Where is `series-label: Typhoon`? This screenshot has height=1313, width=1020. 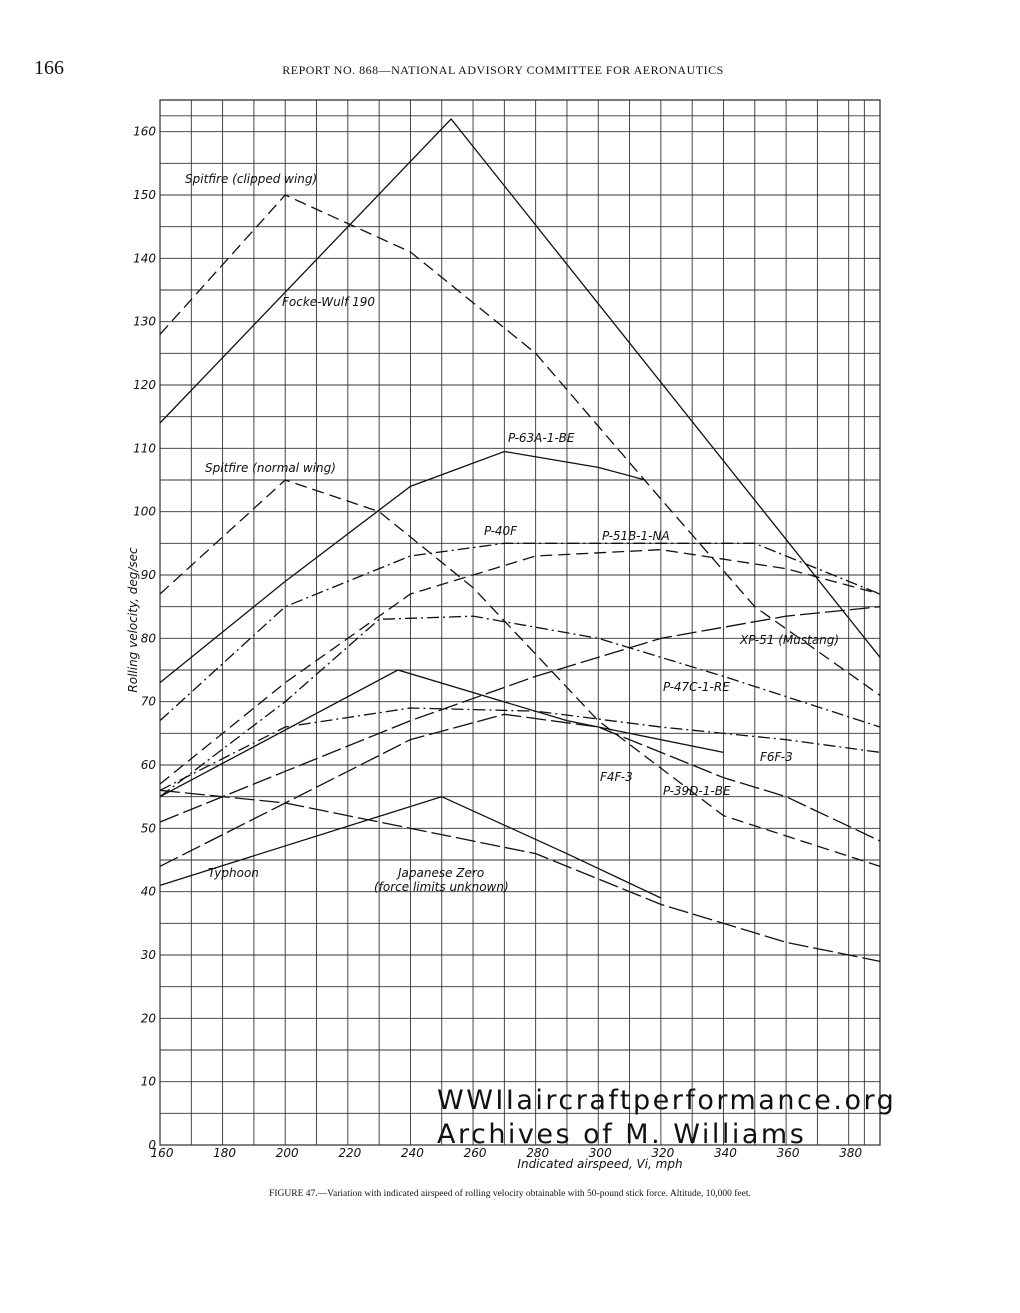 series-label: Typhoon is located at coordinates (233, 873).